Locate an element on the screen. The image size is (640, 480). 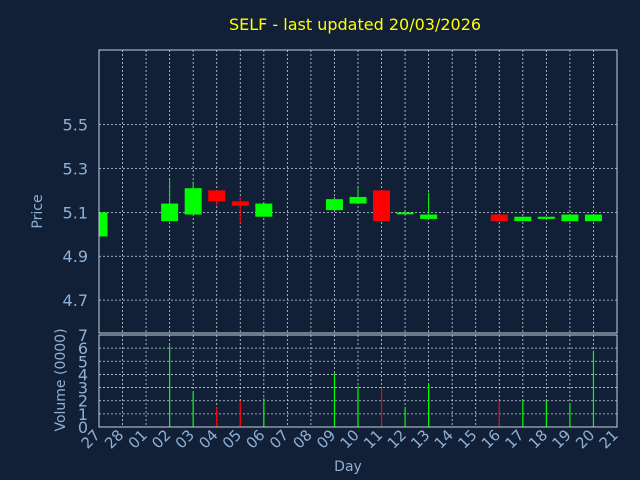
x-tick-label: 16 is located at coordinates (491, 439).